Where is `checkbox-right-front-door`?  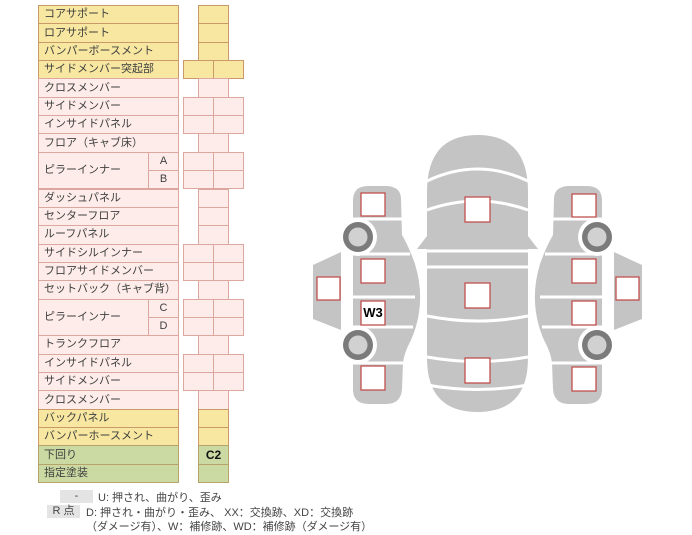 checkbox-right-front-door is located at coordinates (584, 271).